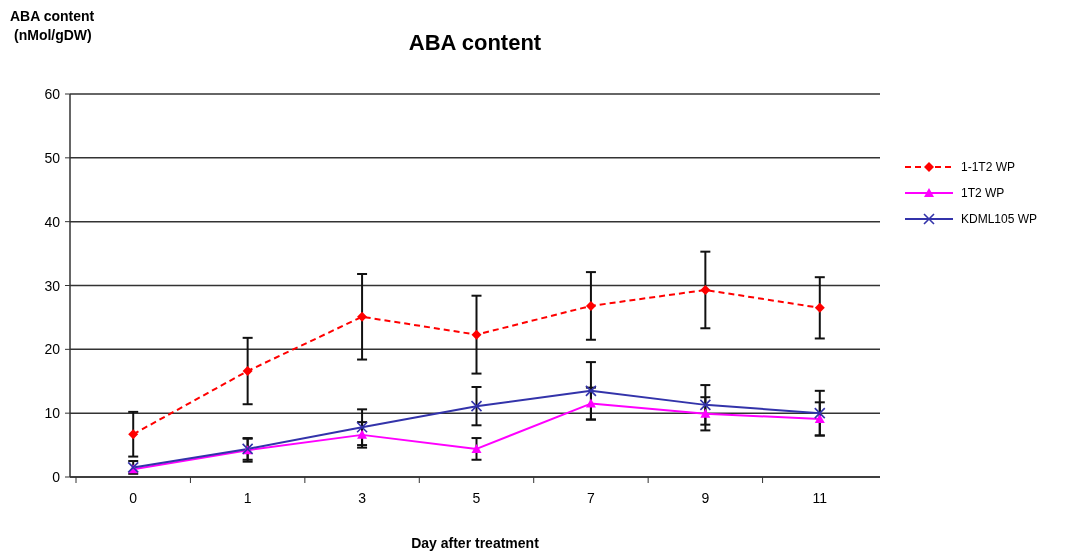 The width and height of the screenshot is (1091, 553). What do you see at coordinates (52, 157) in the screenshot?
I see `y-tick-label: 50` at bounding box center [52, 157].